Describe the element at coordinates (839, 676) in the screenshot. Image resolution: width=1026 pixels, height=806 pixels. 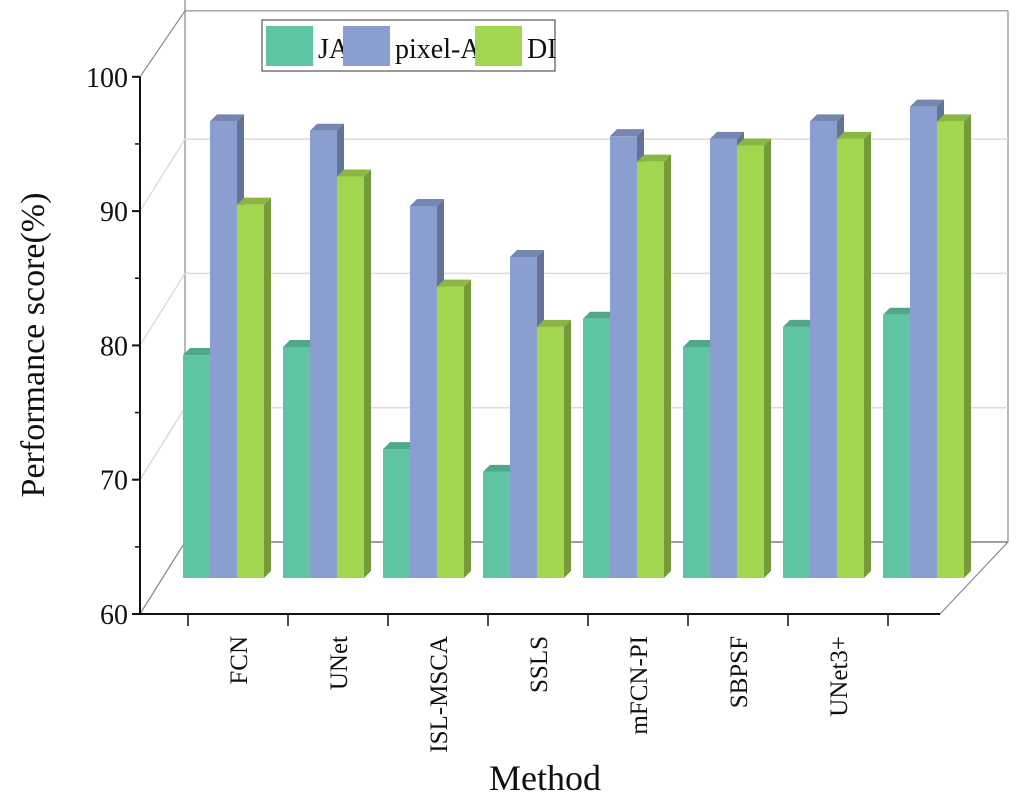
I see `x-tick-label: UNet3+` at that location.